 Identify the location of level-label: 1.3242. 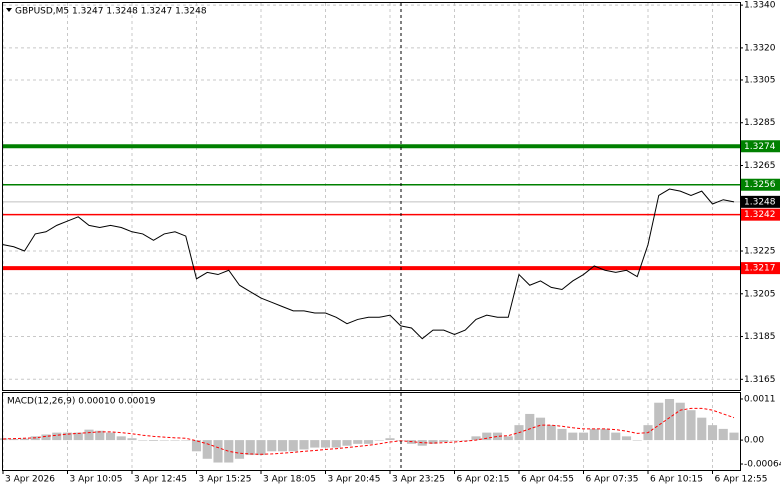
(760, 215).